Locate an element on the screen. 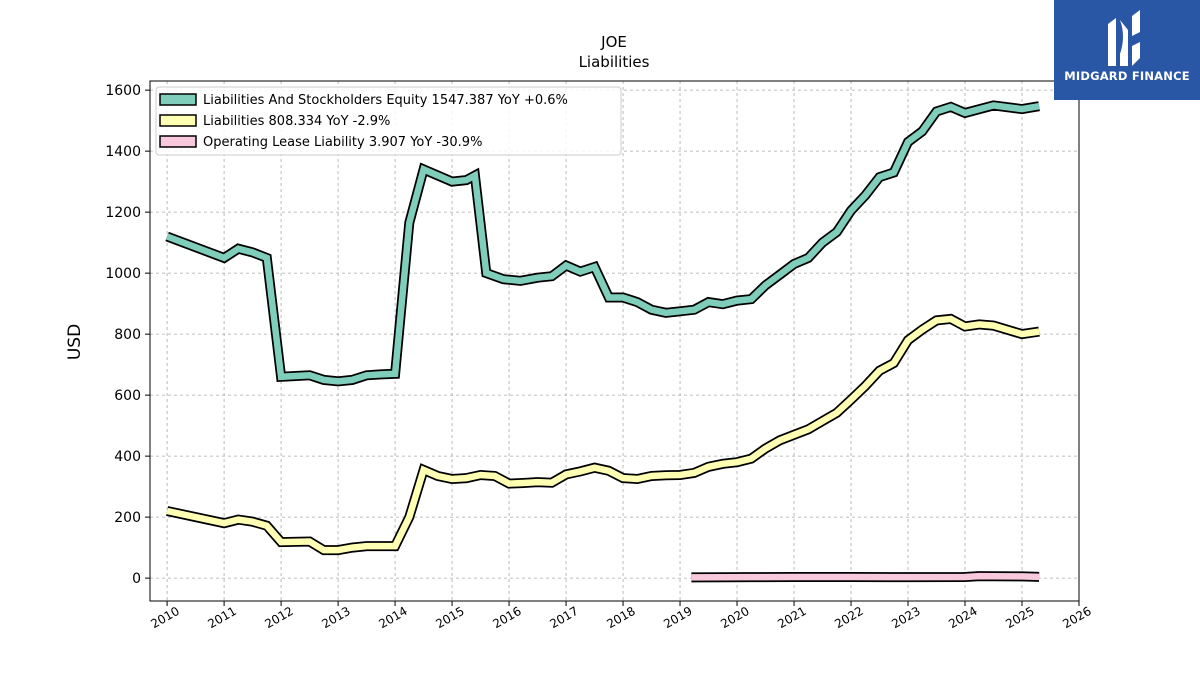 This screenshot has width=1200, height=675. x-tick-label: 2023 is located at coordinates (905, 617).